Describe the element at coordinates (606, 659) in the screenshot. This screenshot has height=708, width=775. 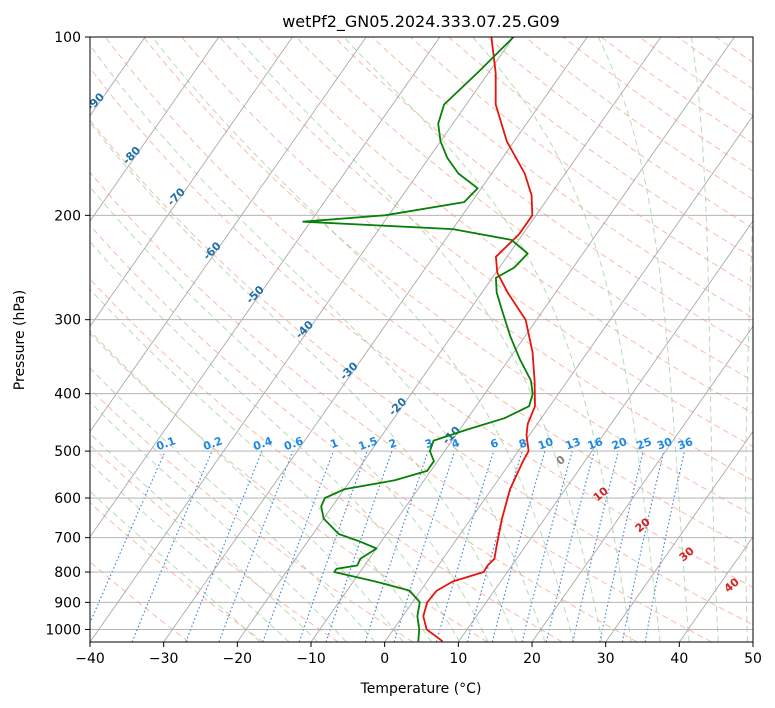
I see `x-tick-label: 30` at that location.